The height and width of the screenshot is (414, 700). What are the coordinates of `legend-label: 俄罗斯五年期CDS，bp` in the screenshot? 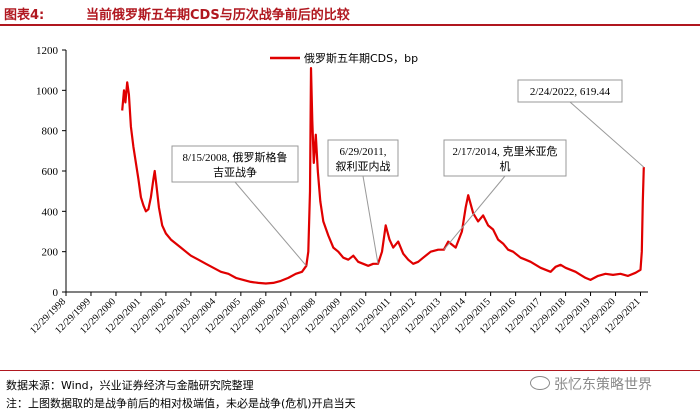 It's located at (361, 58).